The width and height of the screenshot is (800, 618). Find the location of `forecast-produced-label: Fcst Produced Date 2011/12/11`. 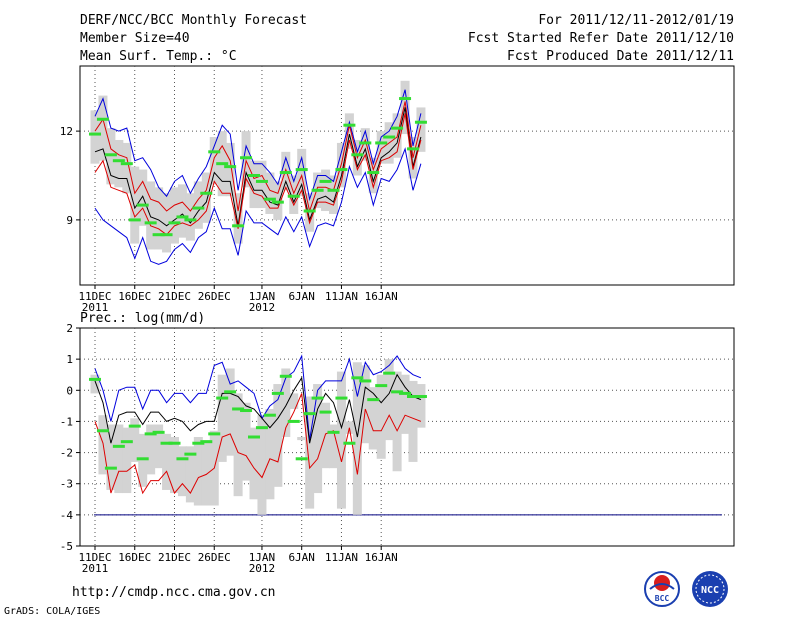

forecast-produced-label: Fcst Produced Date 2011/12/11 is located at coordinates (620, 56).